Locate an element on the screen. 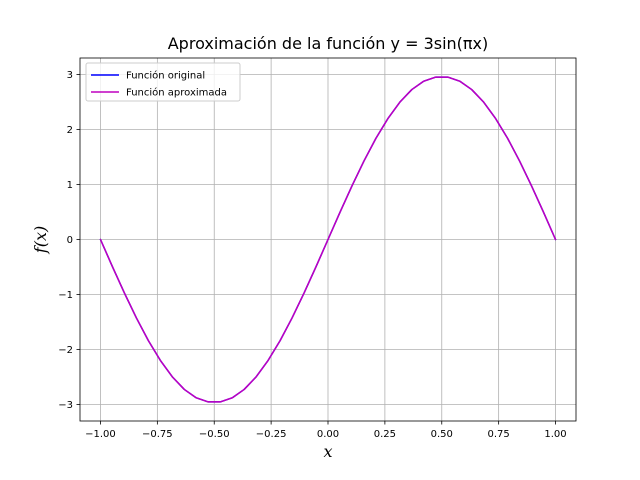 The image size is (640, 480). x-axis-label: x is located at coordinates (327, 451).